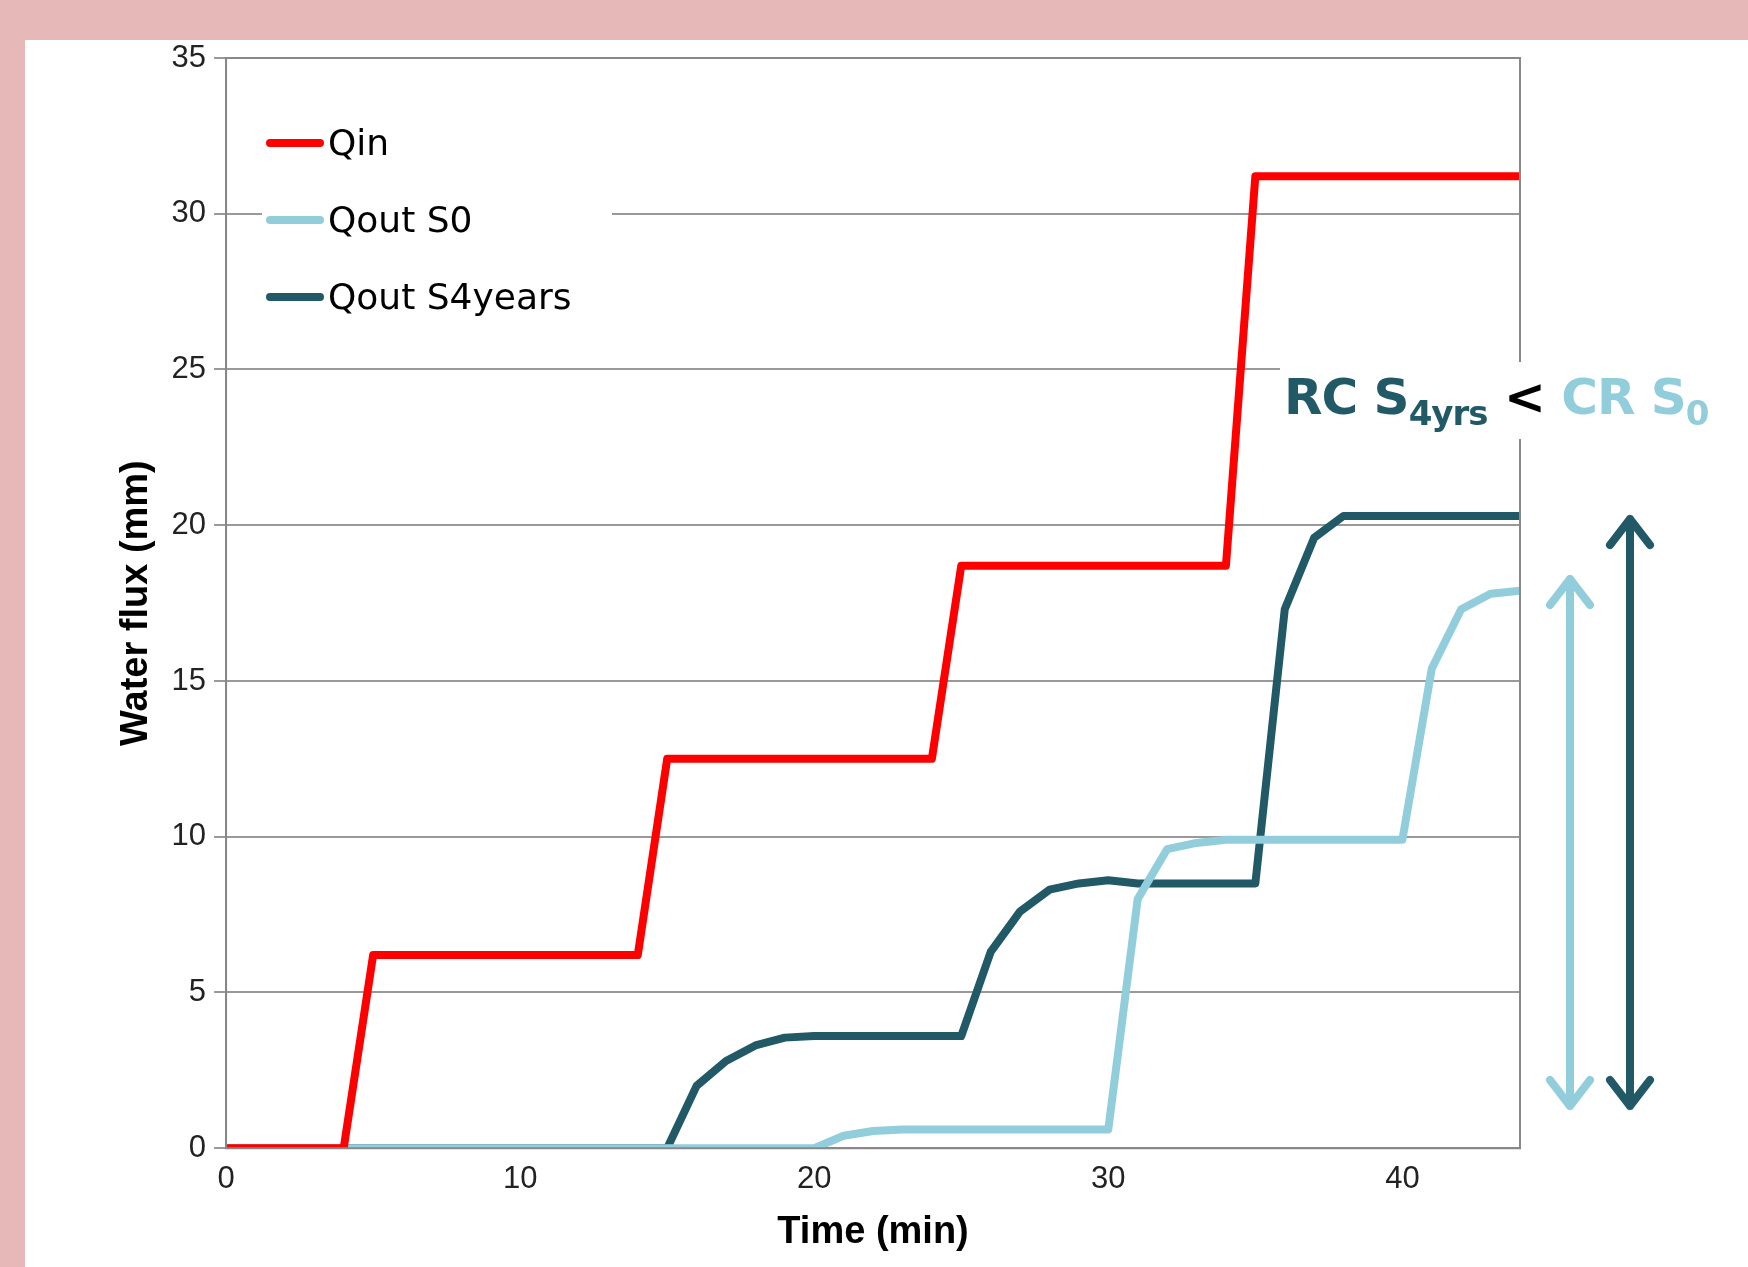 Image resolution: width=1748 pixels, height=1267 pixels. I want to click on y-tick-label: 15, so click(189, 679).